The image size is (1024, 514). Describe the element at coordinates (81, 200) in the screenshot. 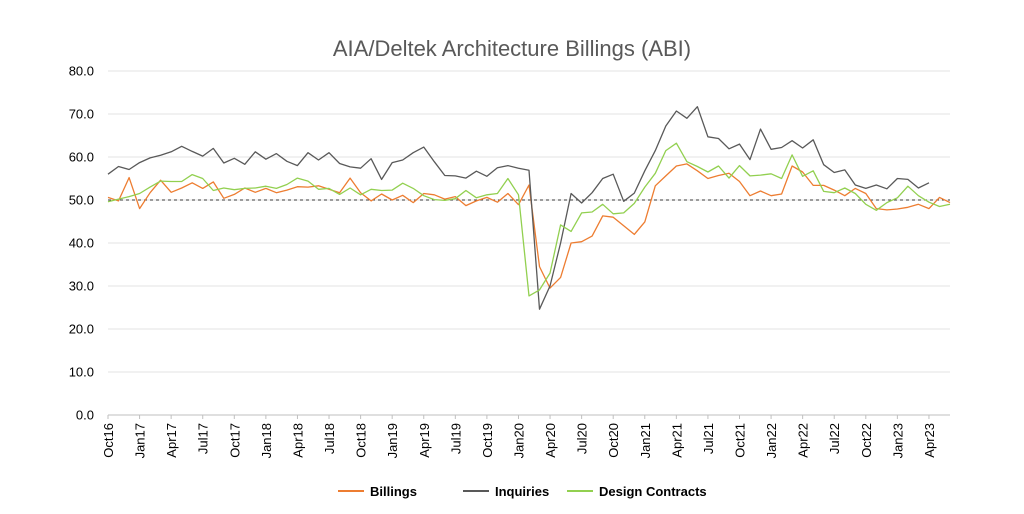

I see `y-tick-label: 50.0` at that location.